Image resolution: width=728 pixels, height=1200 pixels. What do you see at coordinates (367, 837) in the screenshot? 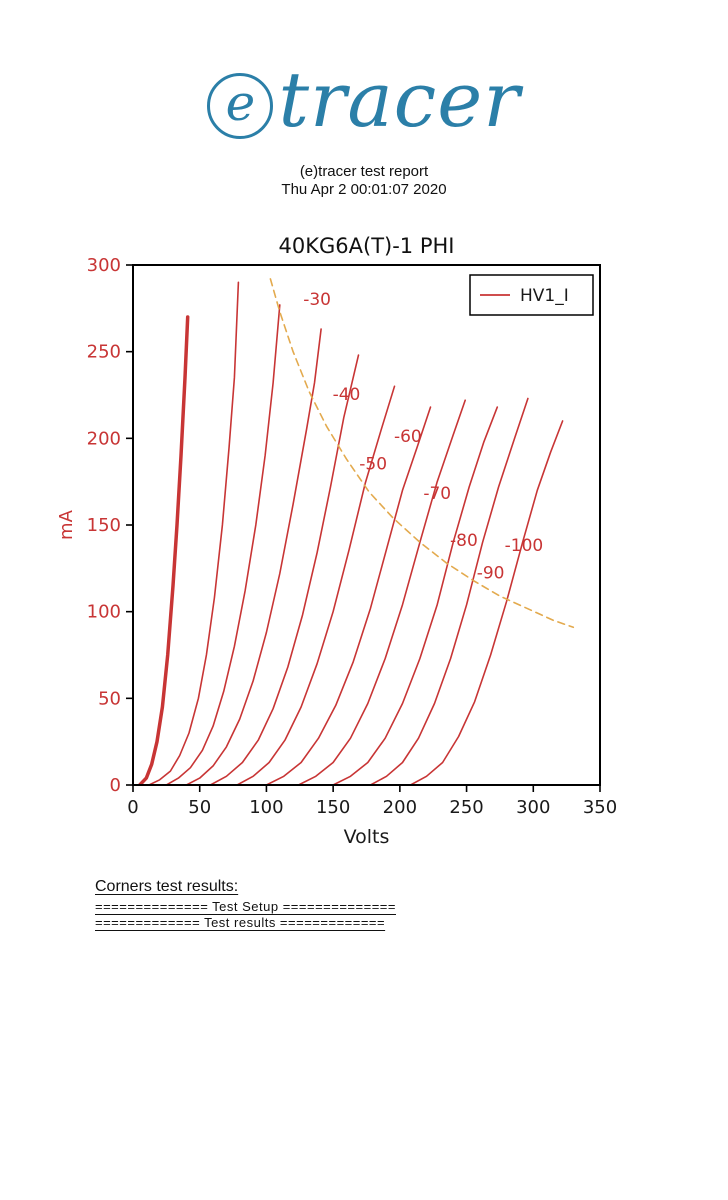
I see `x-axis-label: Volts` at bounding box center [367, 837].